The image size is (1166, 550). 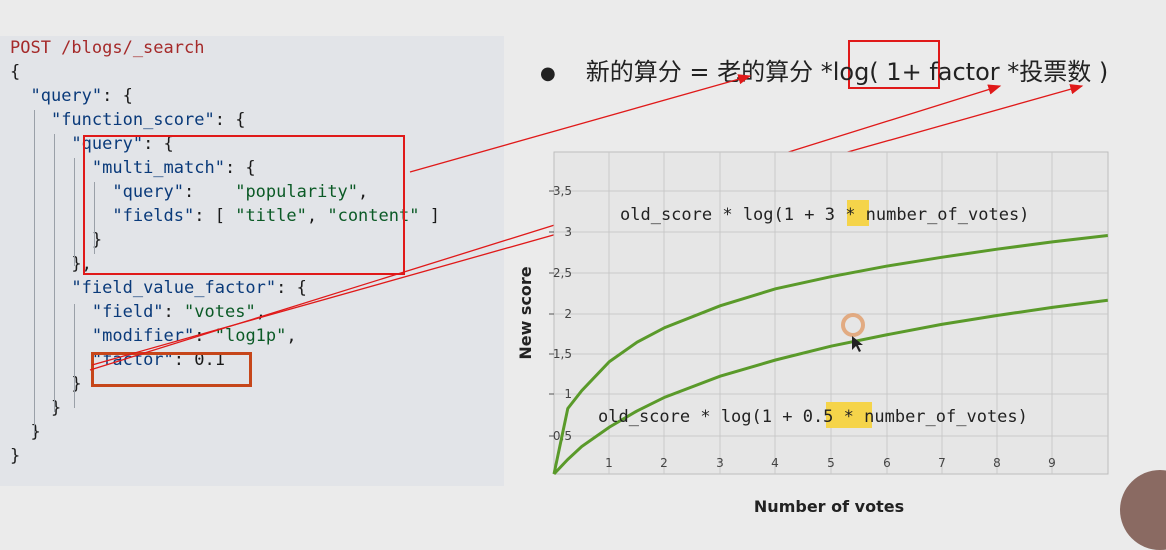 What do you see at coordinates (709, 72) in the screenshot?
I see `formula-lhs: 新的算分 = 老的算分 *` at bounding box center [709, 72].